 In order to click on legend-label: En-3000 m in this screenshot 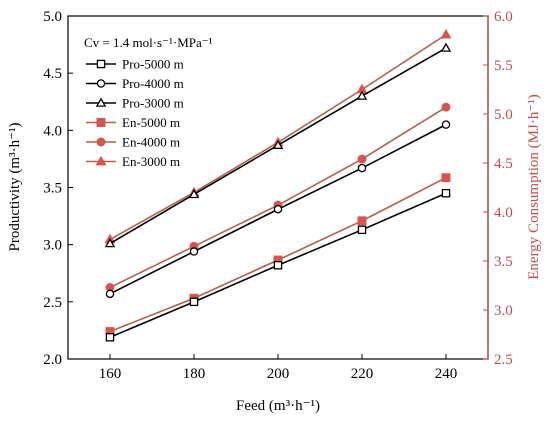, I will do `click(151, 161)`.